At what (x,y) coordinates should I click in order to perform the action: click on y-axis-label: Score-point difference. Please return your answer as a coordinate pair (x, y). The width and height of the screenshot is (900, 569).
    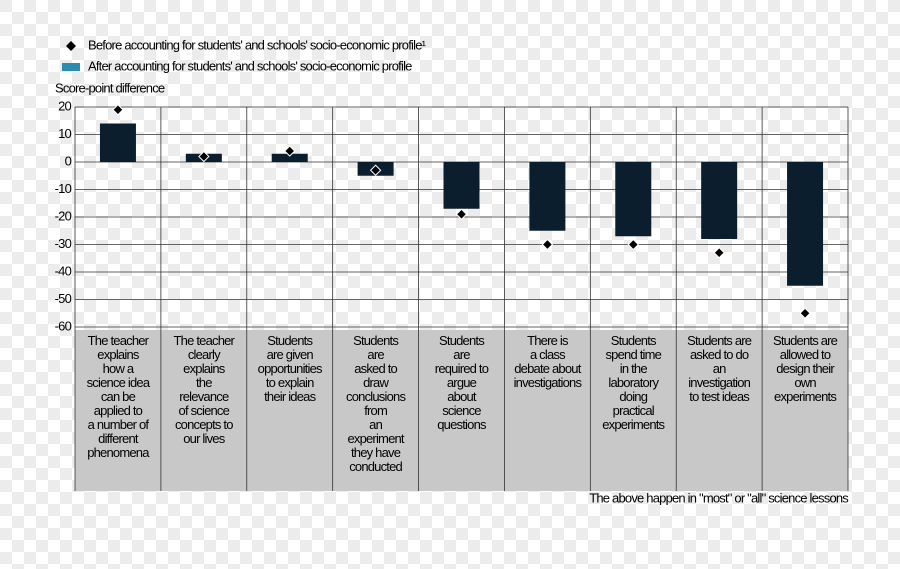
    Looking at the image, I should click on (110, 87).